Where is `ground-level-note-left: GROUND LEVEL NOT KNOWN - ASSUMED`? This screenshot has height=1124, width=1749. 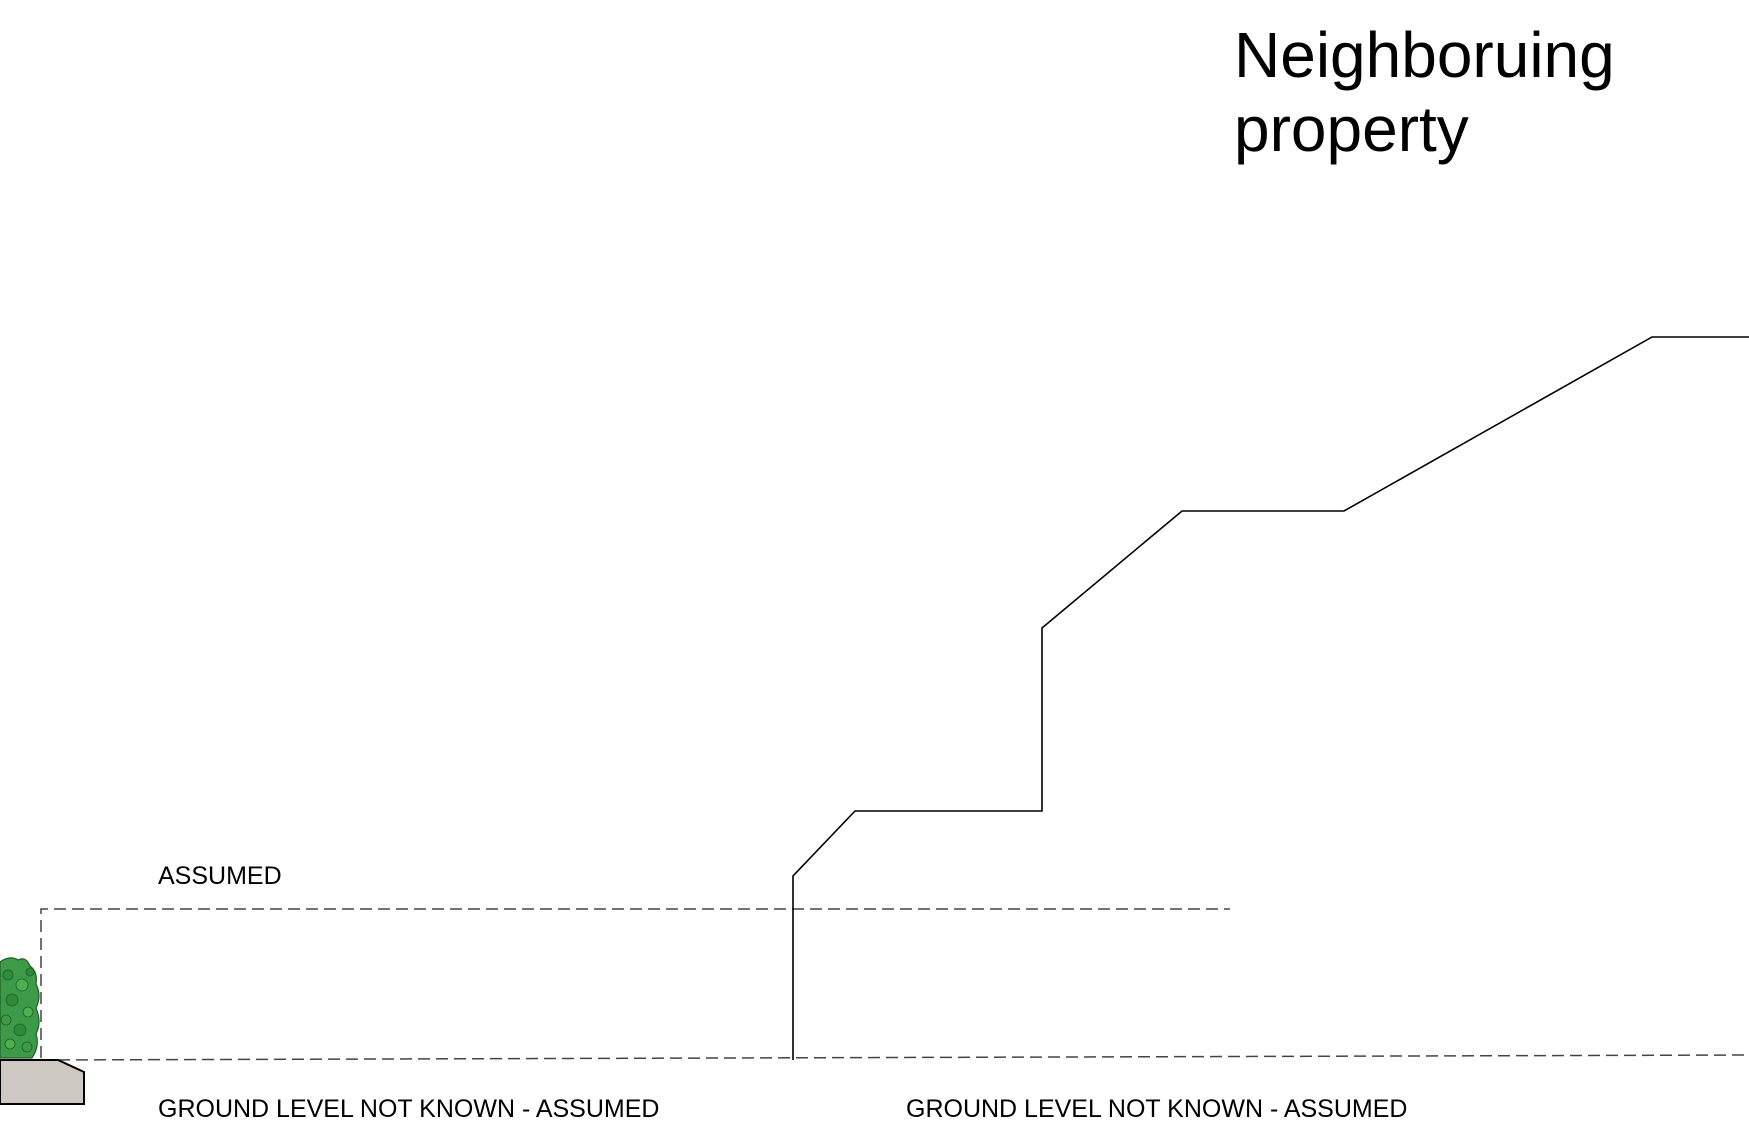
ground-level-note-left: GROUND LEVEL NOT KNOWN - ASSUMED is located at coordinates (409, 1109).